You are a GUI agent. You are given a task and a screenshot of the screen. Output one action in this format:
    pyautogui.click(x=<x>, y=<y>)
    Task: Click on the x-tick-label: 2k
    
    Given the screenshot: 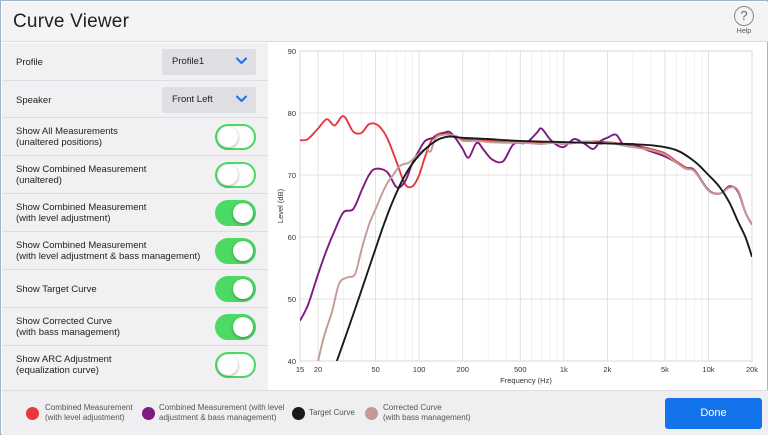 What is the action you would take?
    pyautogui.click(x=607, y=369)
    